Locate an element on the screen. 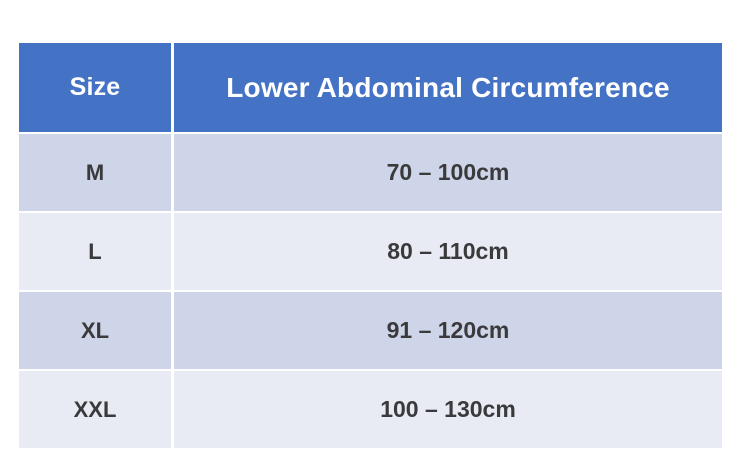 The height and width of the screenshot is (470, 738). column-header-size: Size is located at coordinates (95, 87).